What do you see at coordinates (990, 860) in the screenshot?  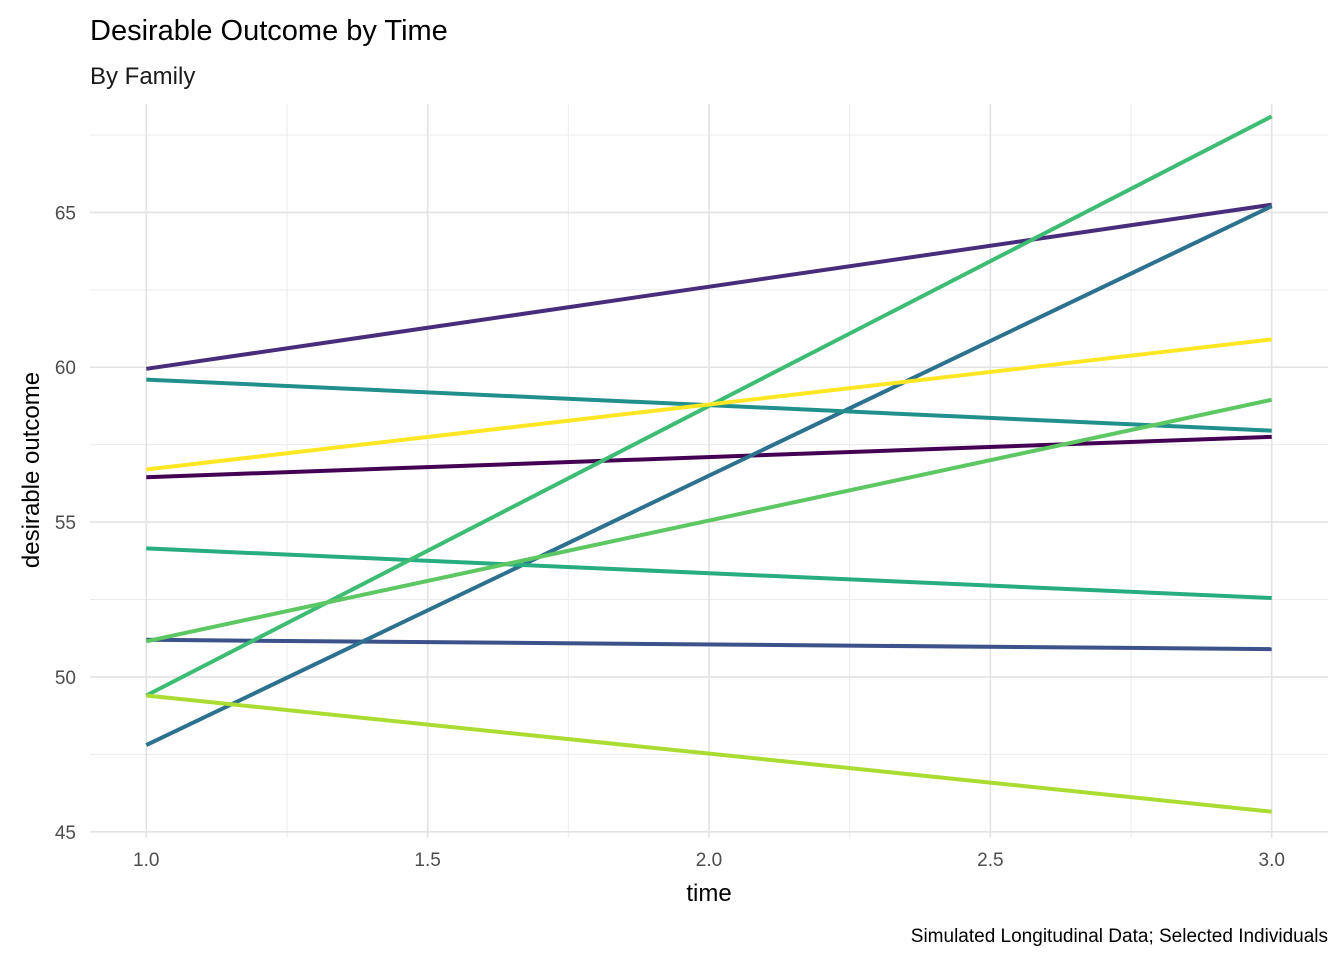 I see `x-tick-label: 2.5` at bounding box center [990, 860].